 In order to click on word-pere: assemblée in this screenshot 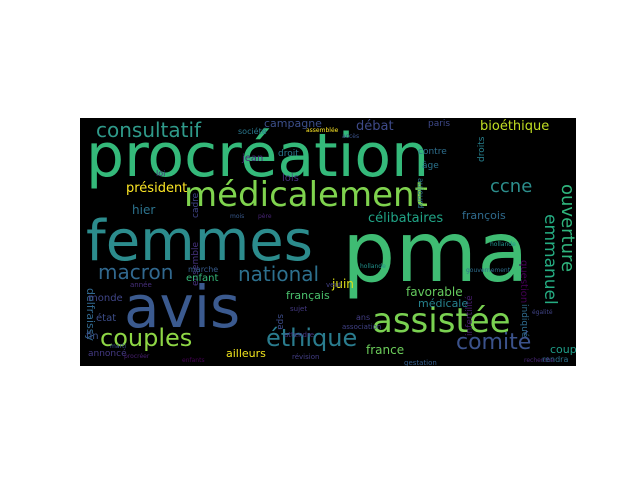, I will do `click(322, 130)`.